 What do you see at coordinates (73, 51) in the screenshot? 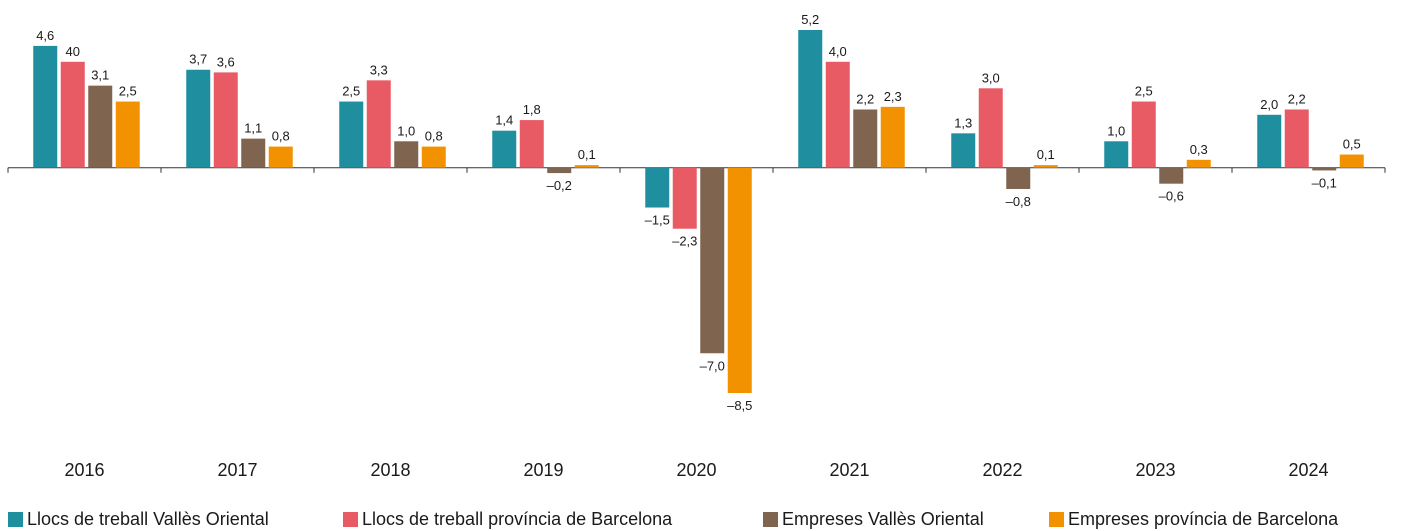
I see `data-label: 40` at bounding box center [73, 51].